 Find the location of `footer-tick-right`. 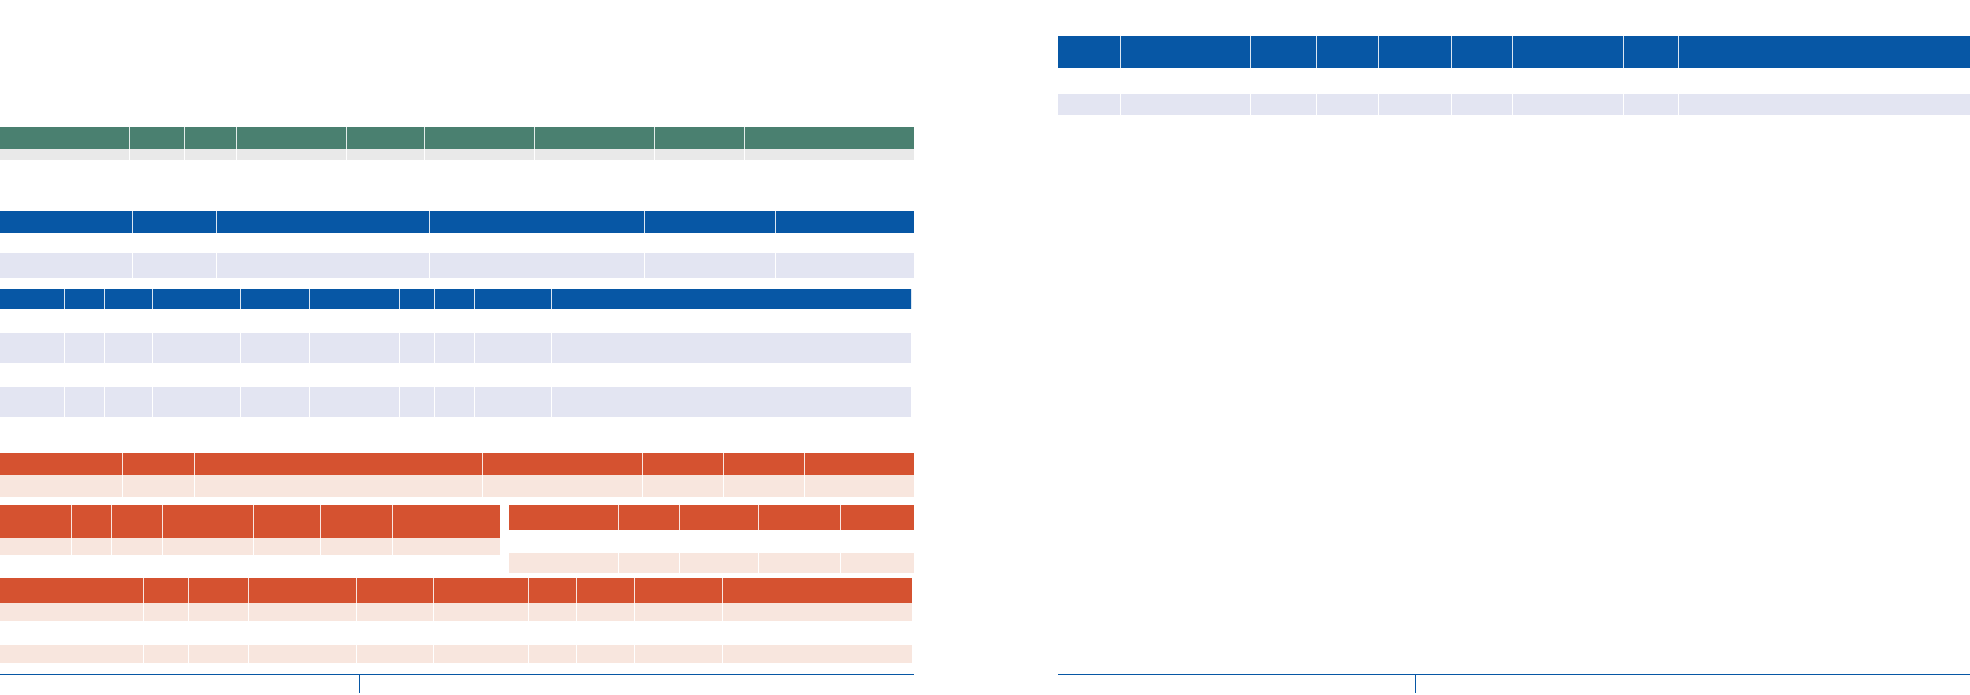

footer-tick-right is located at coordinates (1415, 683).